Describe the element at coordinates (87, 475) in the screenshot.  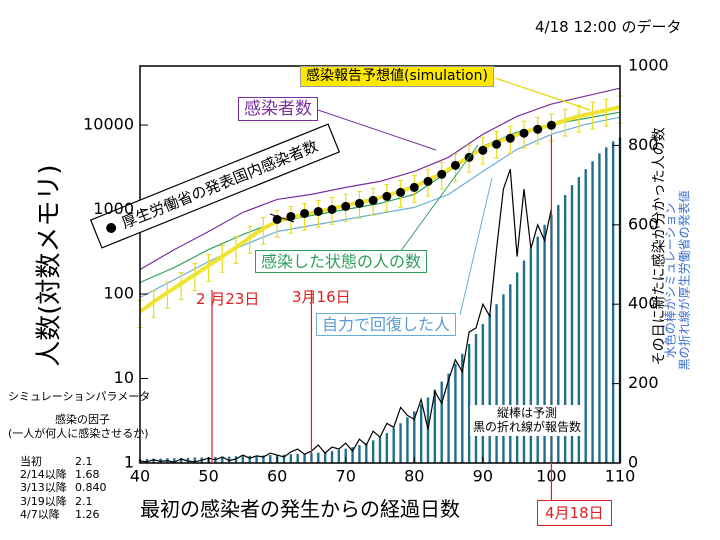
I see `param-cell: 1.68` at that location.